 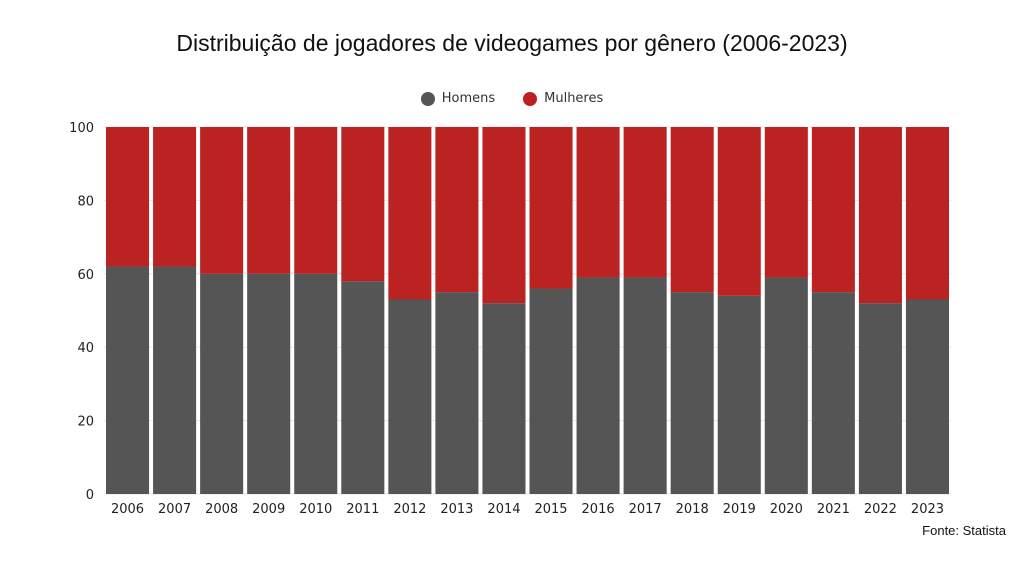 What do you see at coordinates (964, 530) in the screenshot?
I see `source-note: Fonte: Statista` at bounding box center [964, 530].